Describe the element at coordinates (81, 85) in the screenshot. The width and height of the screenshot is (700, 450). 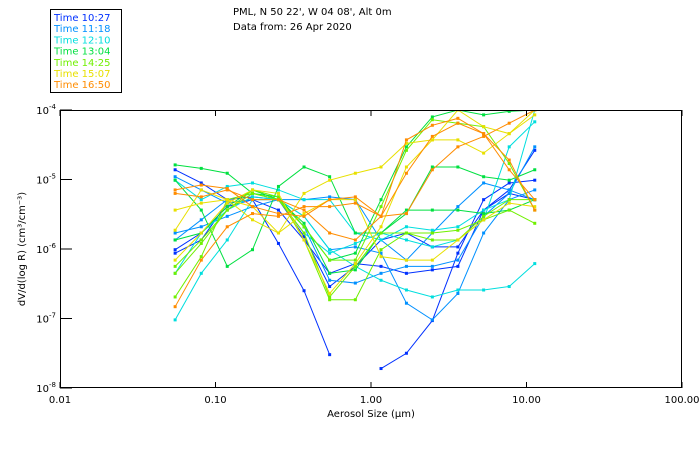
I see `legend-entry: Time 16:50` at that location.